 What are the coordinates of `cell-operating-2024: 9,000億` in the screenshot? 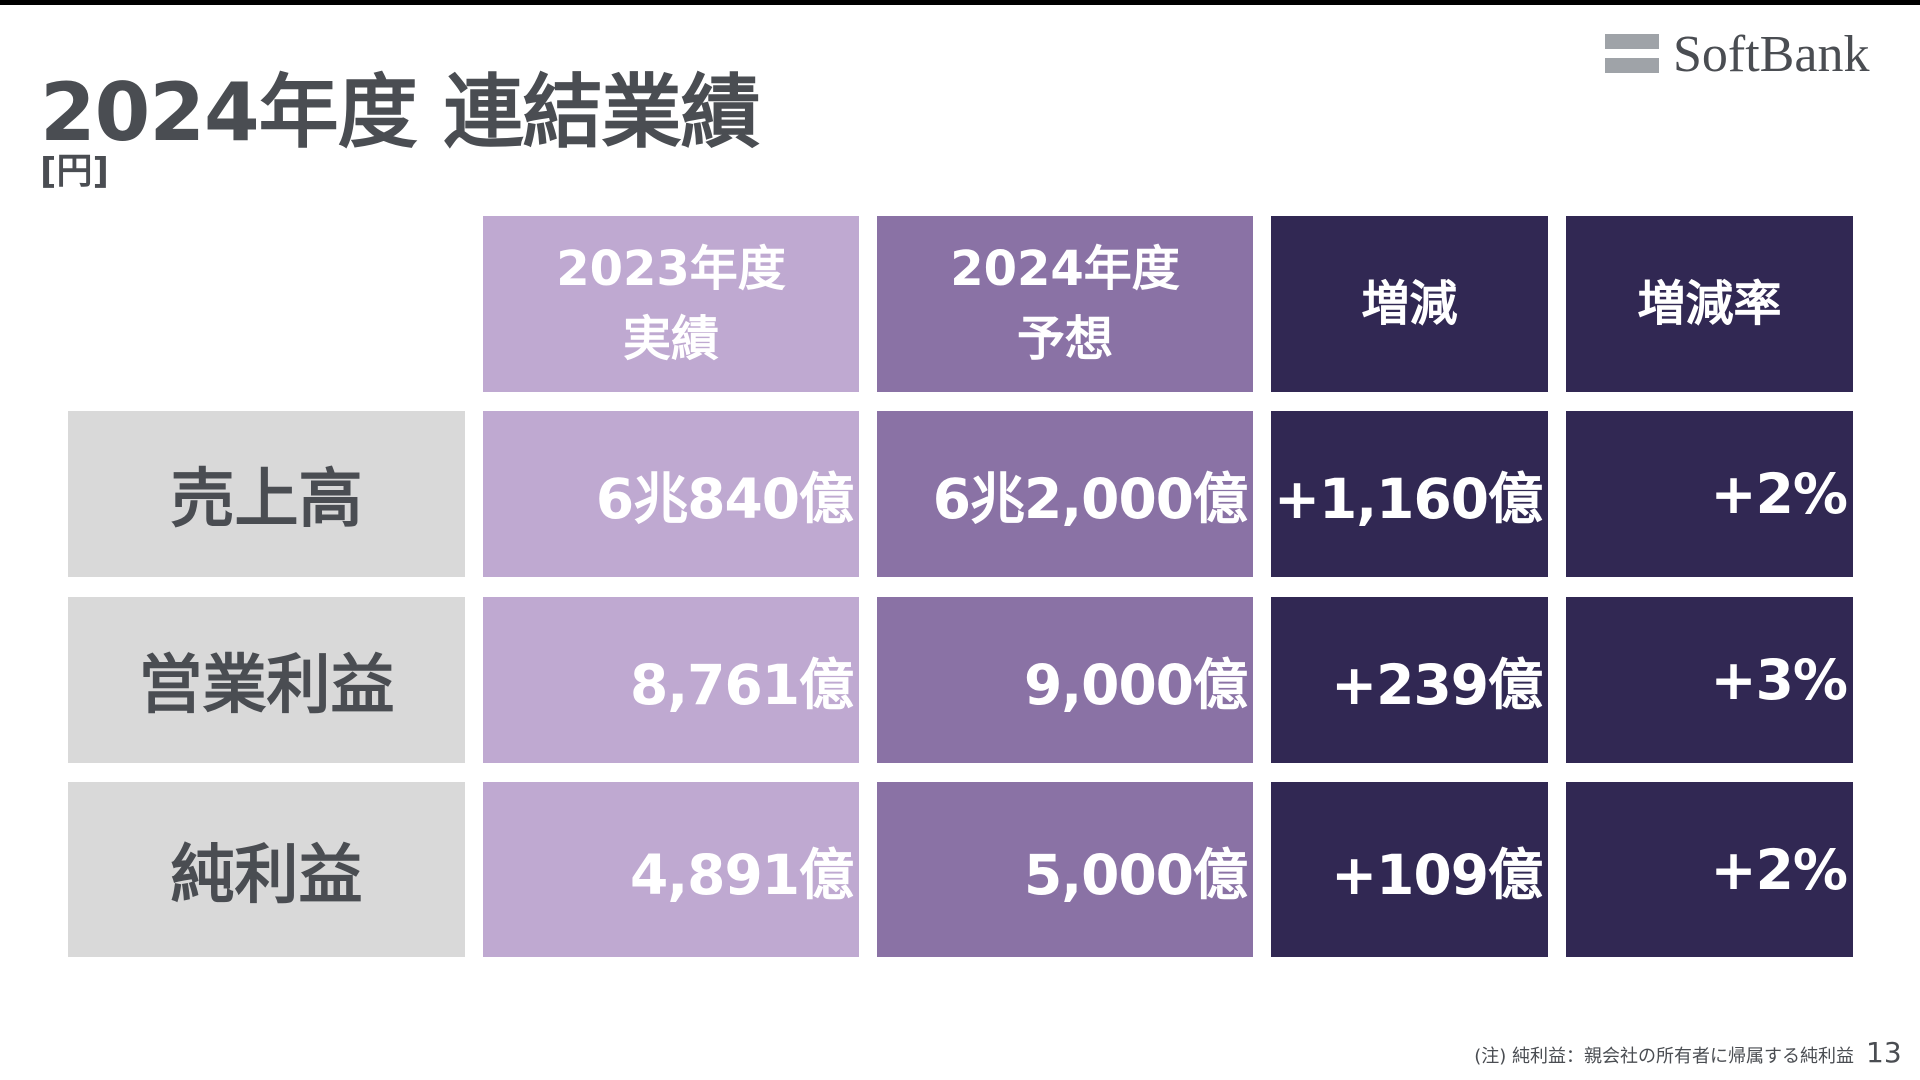 It's located at (1065, 680).